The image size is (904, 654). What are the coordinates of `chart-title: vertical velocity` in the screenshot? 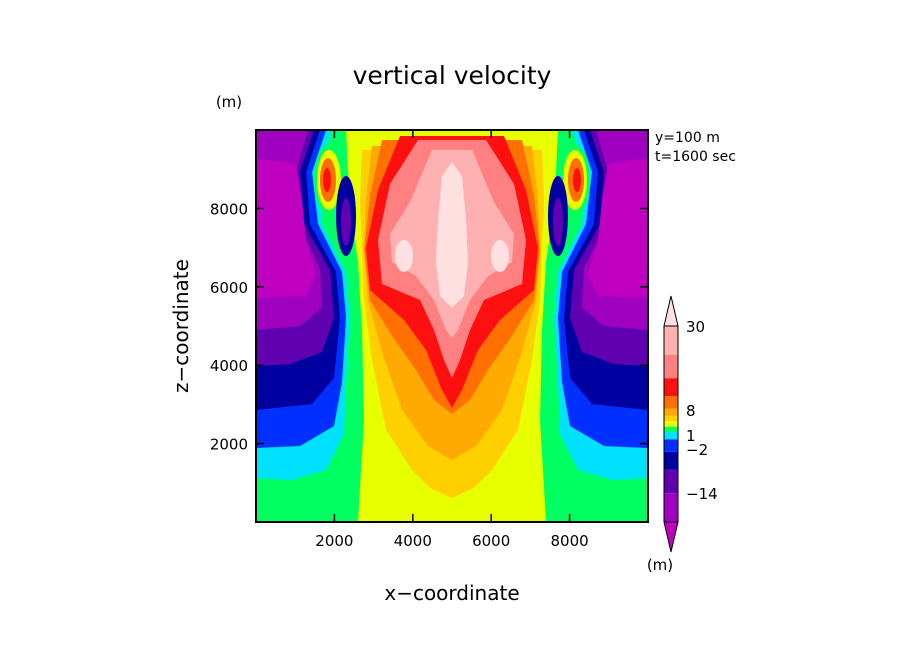 It's located at (452, 75).